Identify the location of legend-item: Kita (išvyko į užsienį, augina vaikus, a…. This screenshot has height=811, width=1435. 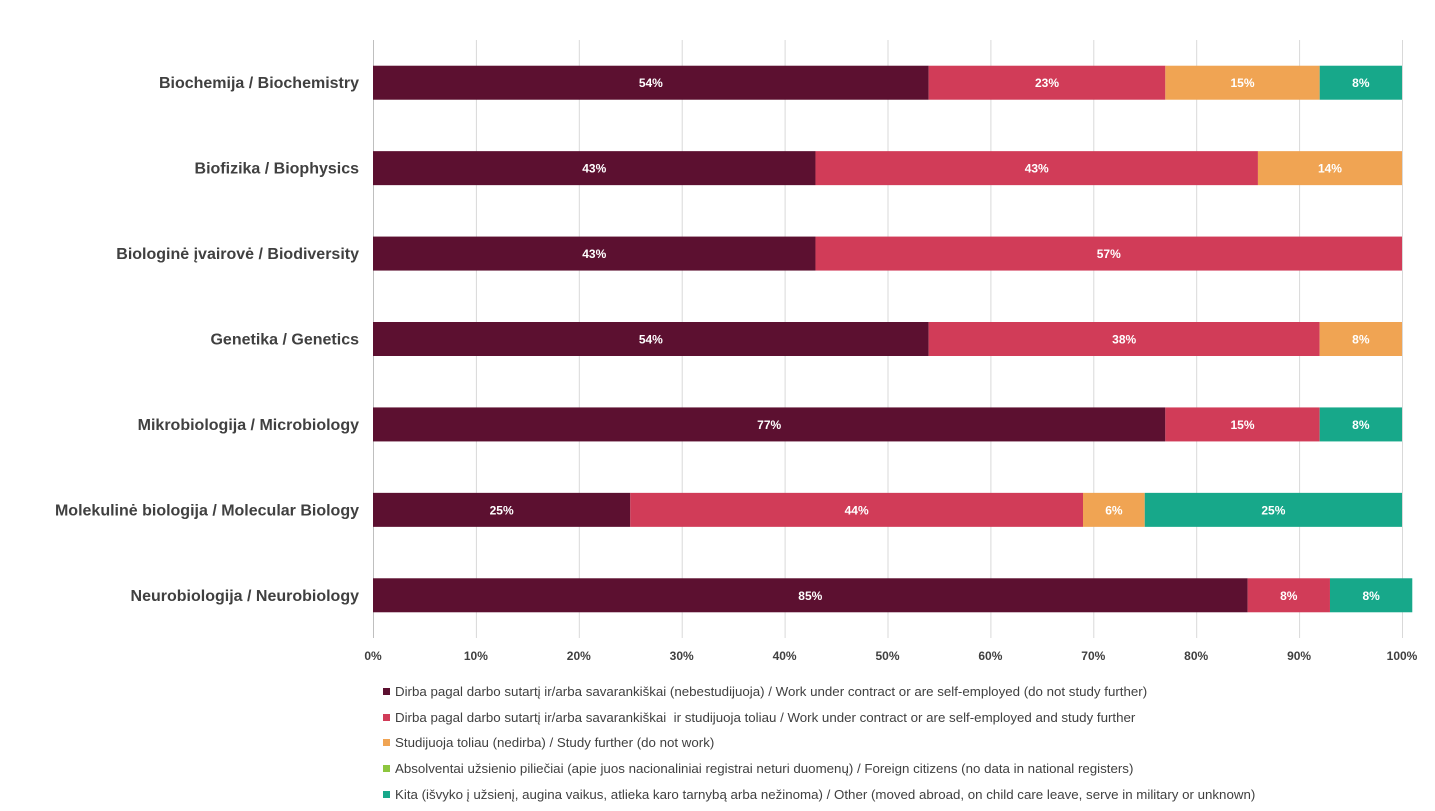
(819, 794).